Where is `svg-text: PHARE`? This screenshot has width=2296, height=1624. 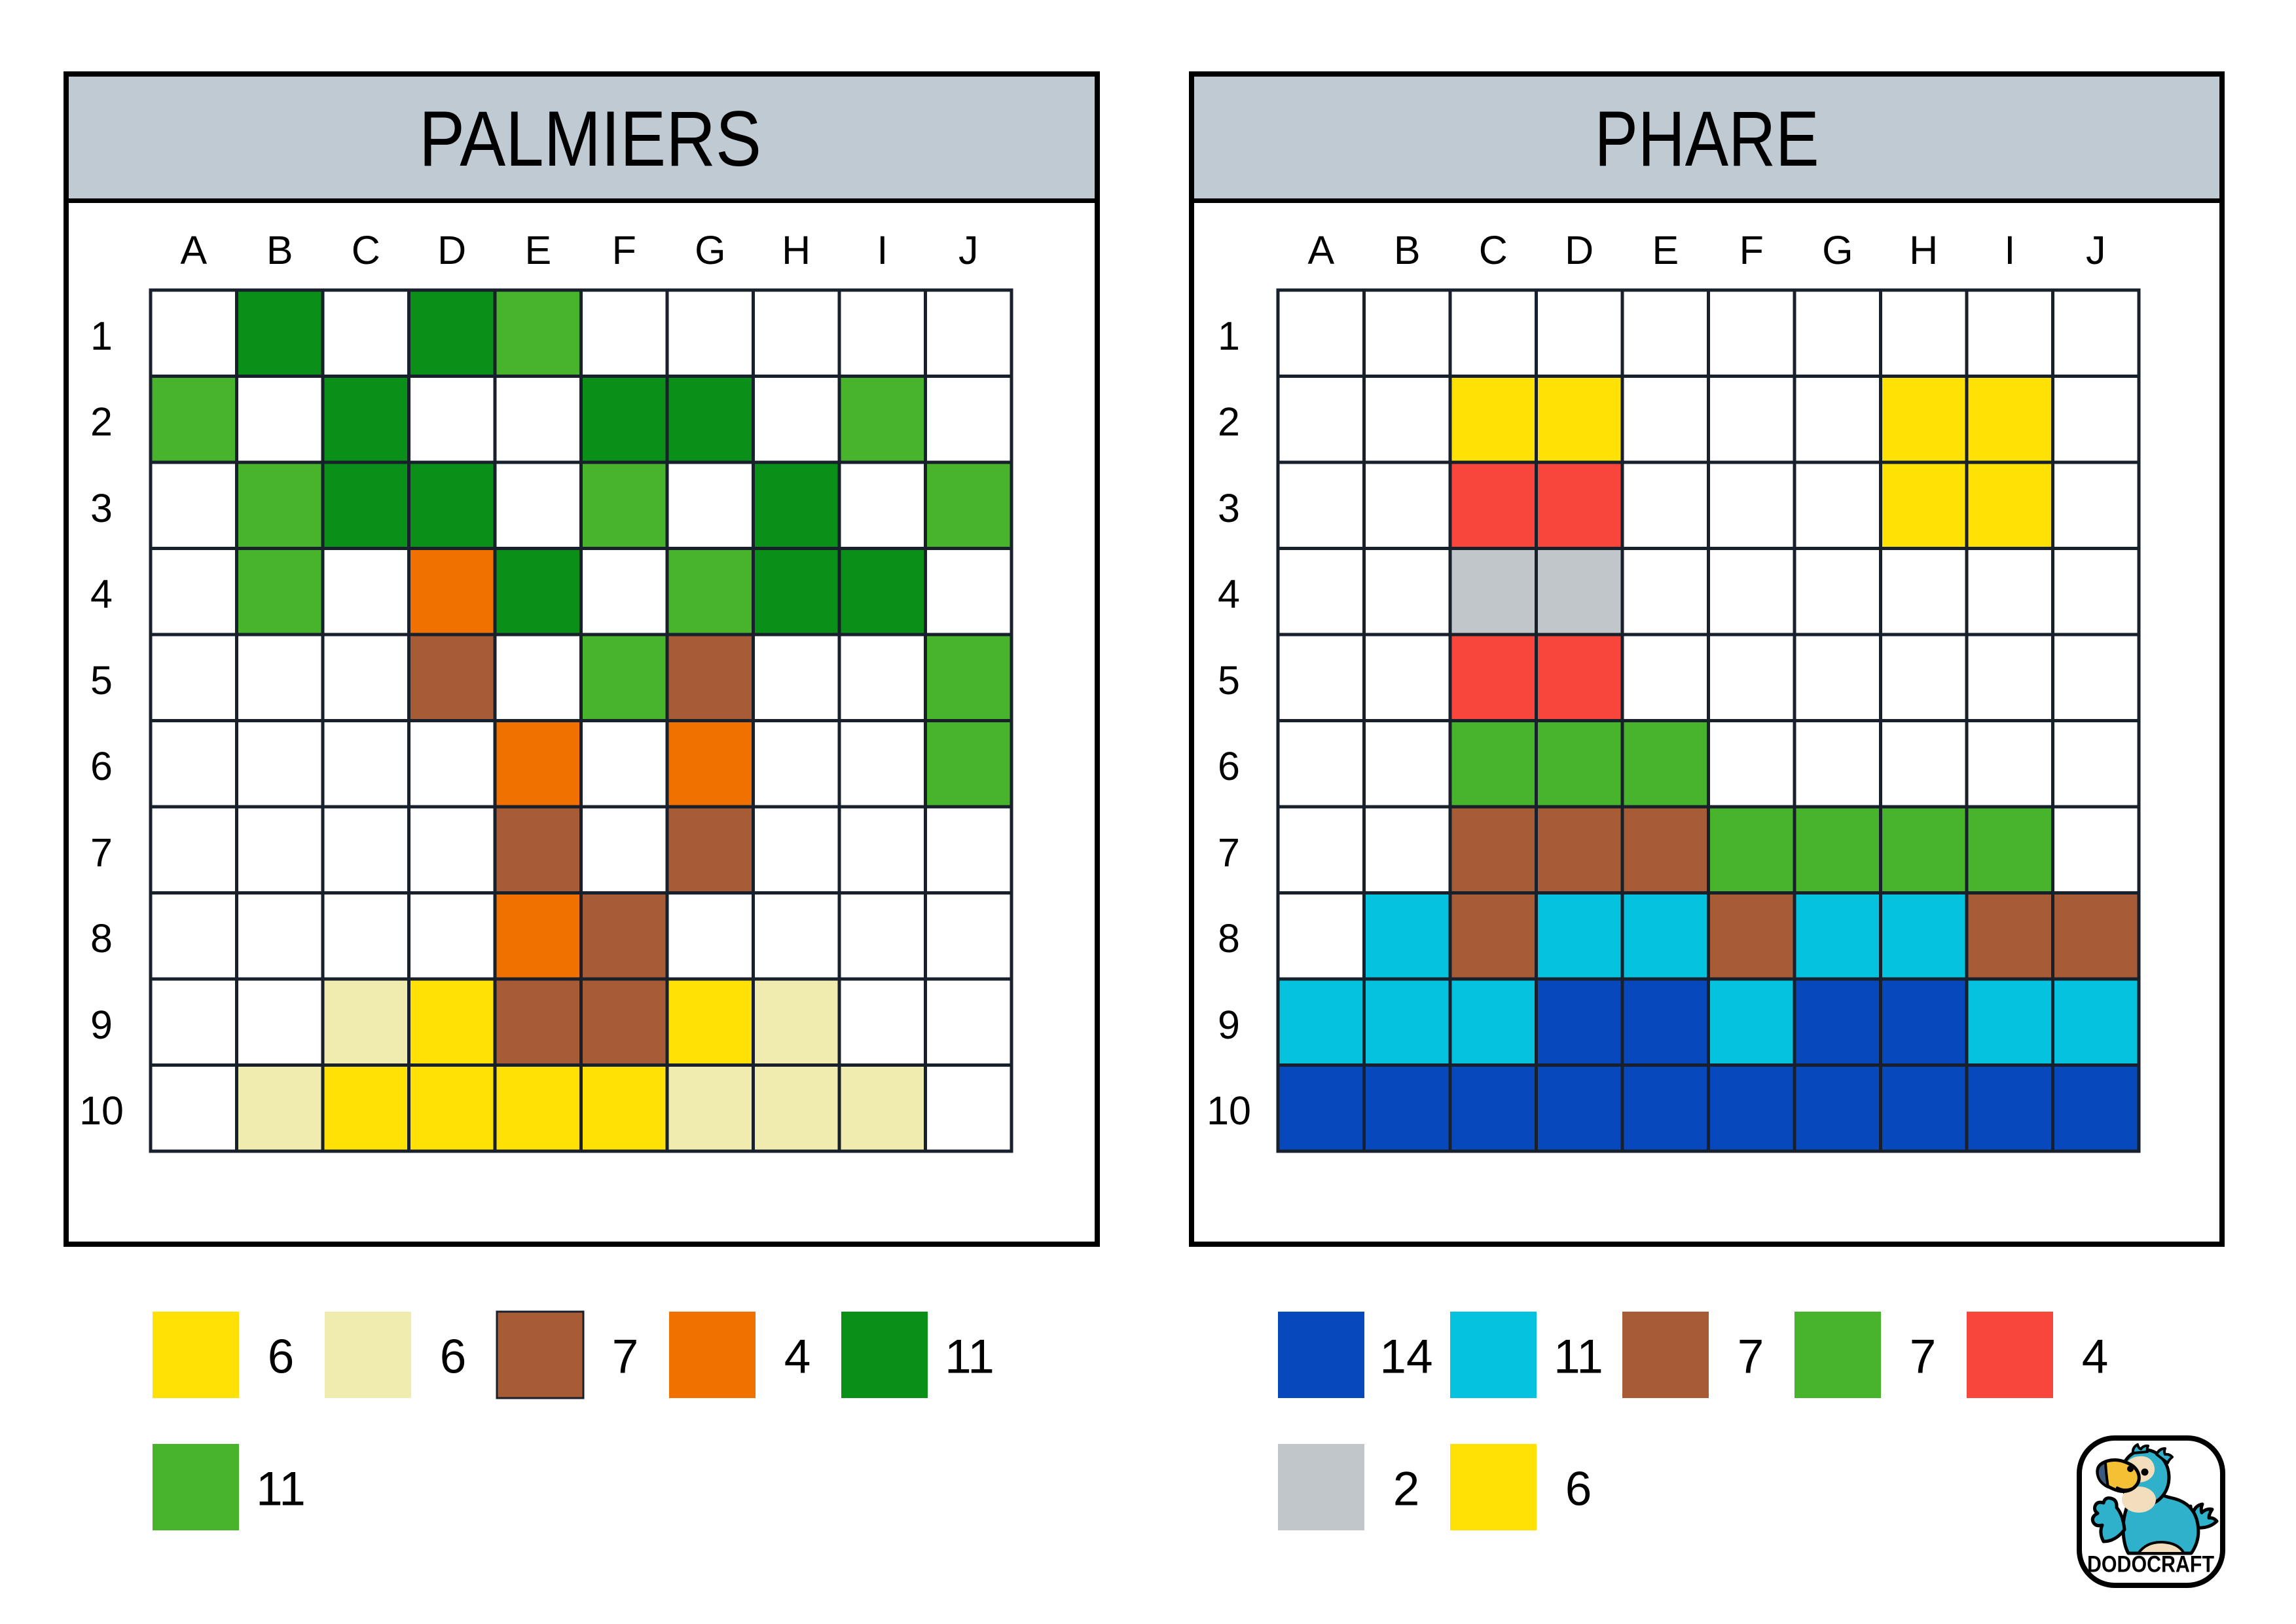 svg-text: PHARE is located at coordinates (1707, 139).